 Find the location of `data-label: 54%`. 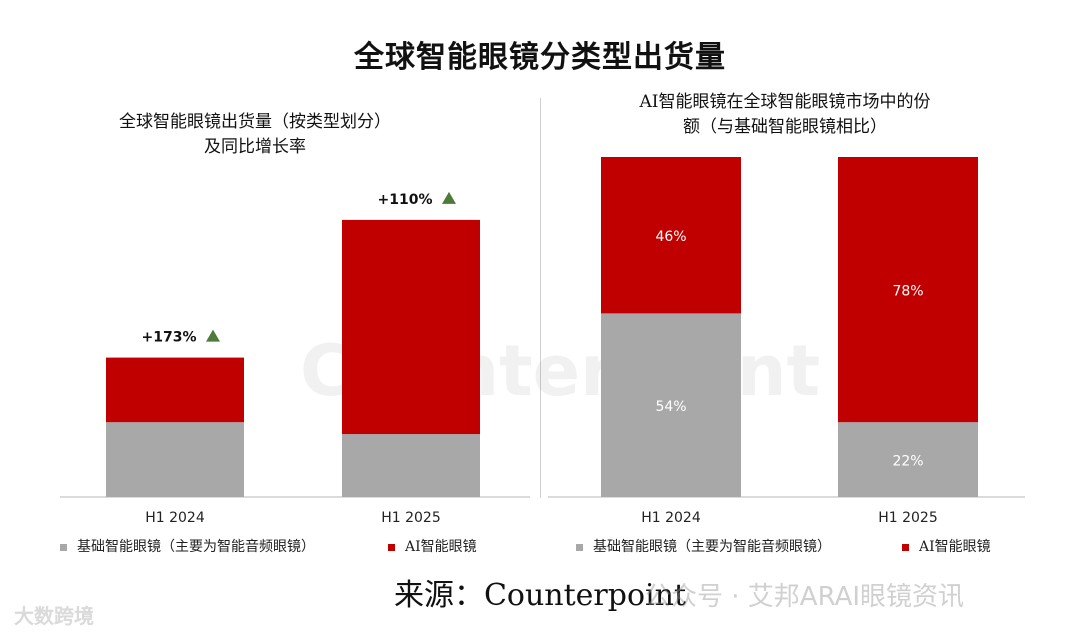

data-label: 54% is located at coordinates (670, 407).